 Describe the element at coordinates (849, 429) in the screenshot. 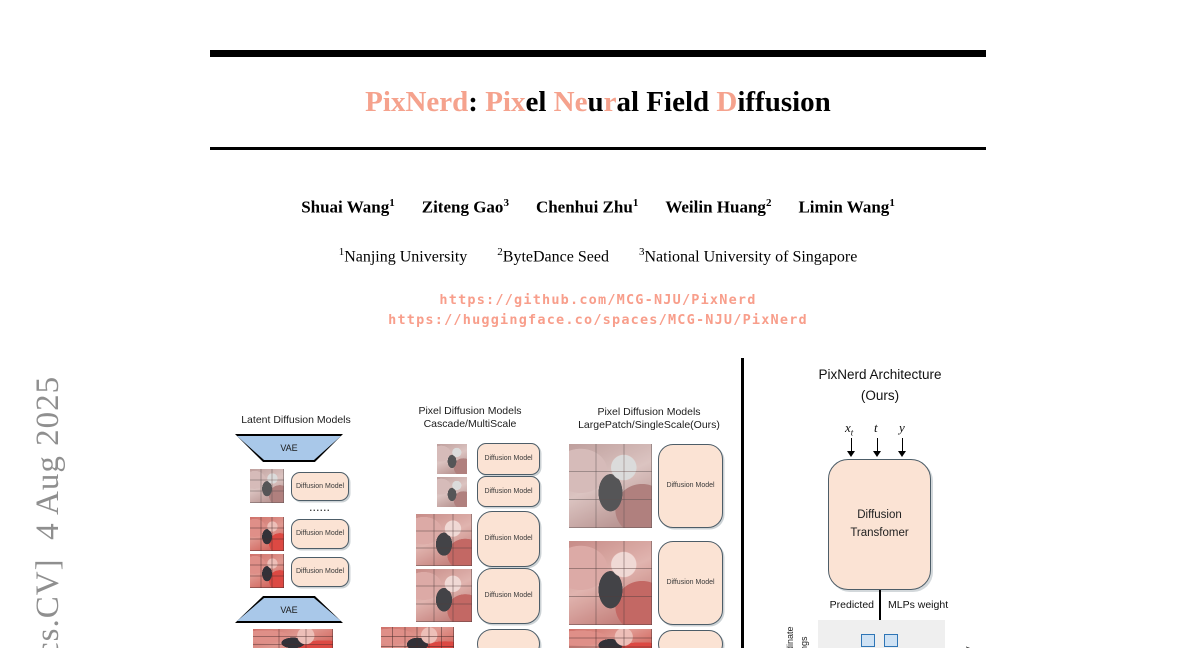

I see `input-xt-label: xt` at that location.